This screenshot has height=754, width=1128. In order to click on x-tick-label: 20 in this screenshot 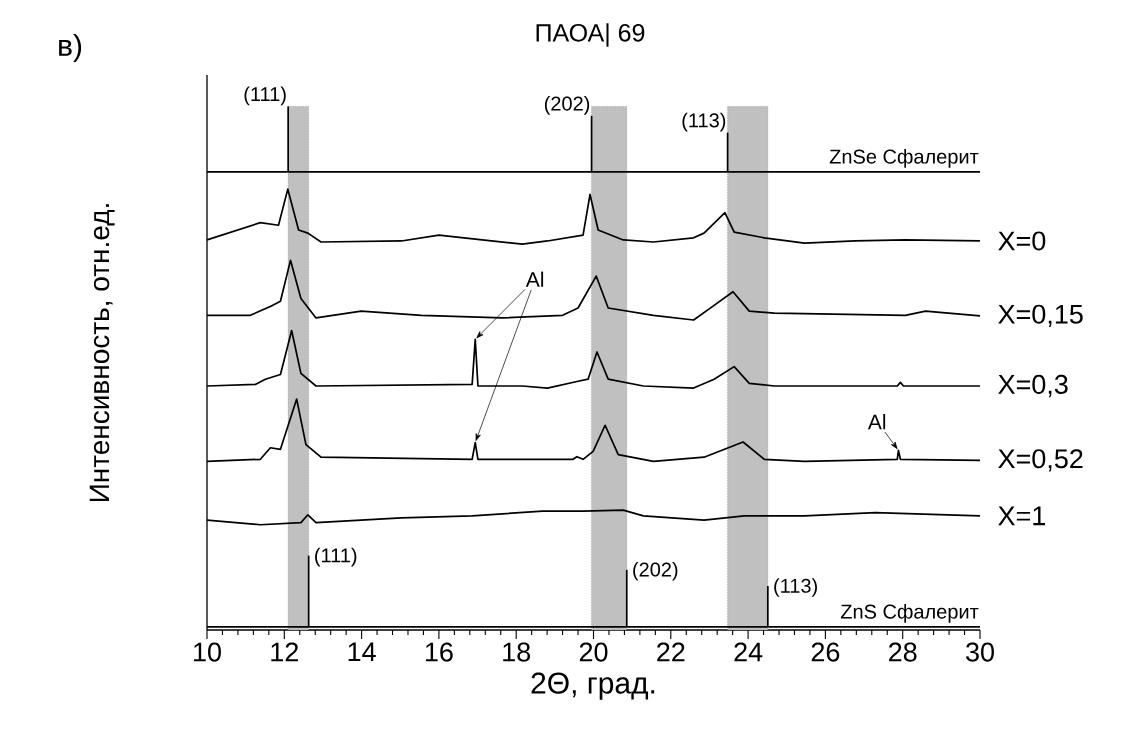, I will do `click(593, 652)`.